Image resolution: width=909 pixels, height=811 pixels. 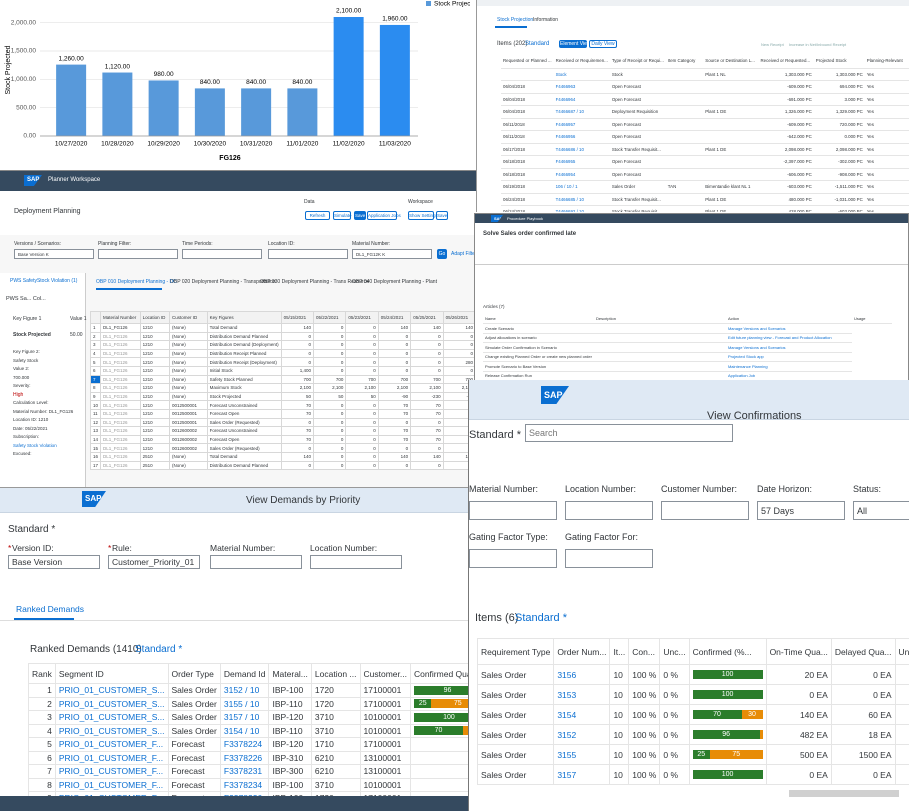 What do you see at coordinates (95, 465) in the screenshot?
I see `table-cell: 17` at bounding box center [95, 465].